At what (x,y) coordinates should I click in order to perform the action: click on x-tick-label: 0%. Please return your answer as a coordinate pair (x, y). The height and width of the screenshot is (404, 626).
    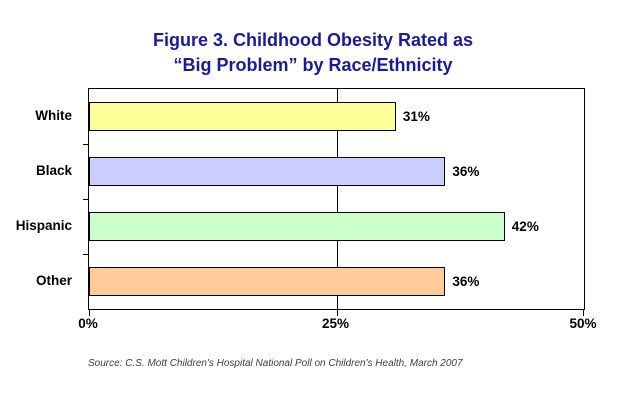
    Looking at the image, I should click on (88, 323).